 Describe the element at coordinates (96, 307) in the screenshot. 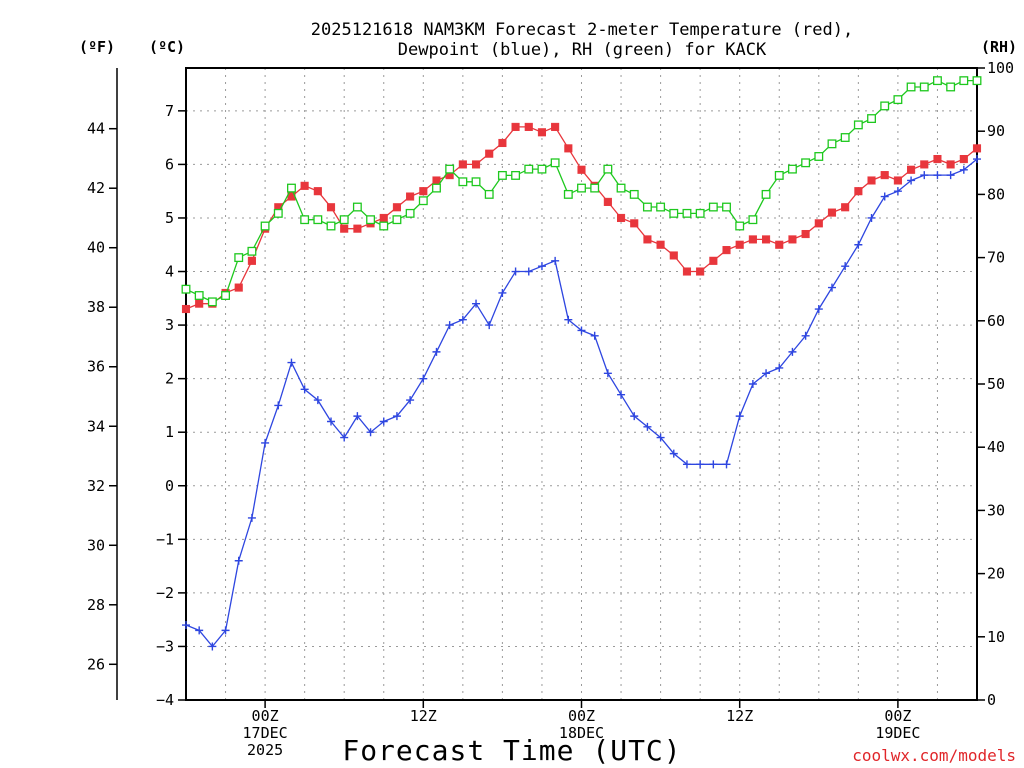

I see `fahrenheit-tick-label: 38` at that location.